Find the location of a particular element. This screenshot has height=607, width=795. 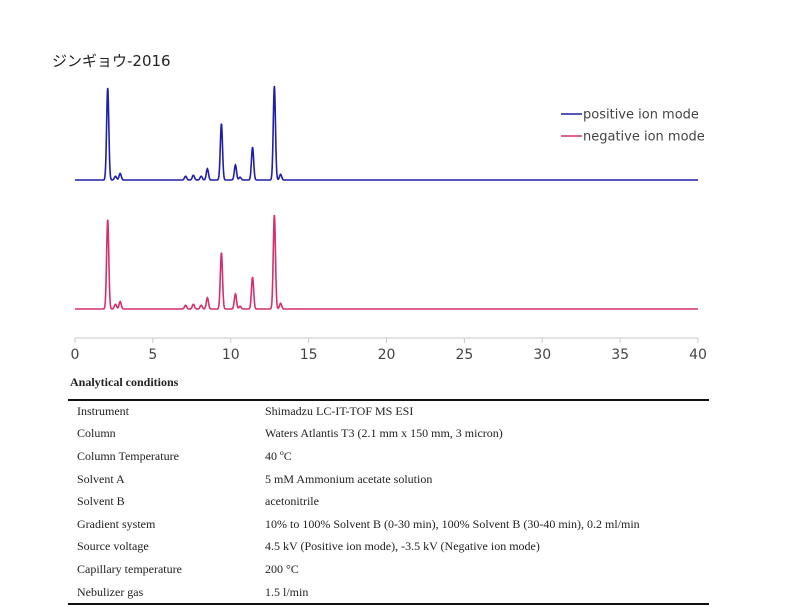

table-row: Capillary temperature 200 °C is located at coordinates (388, 569).